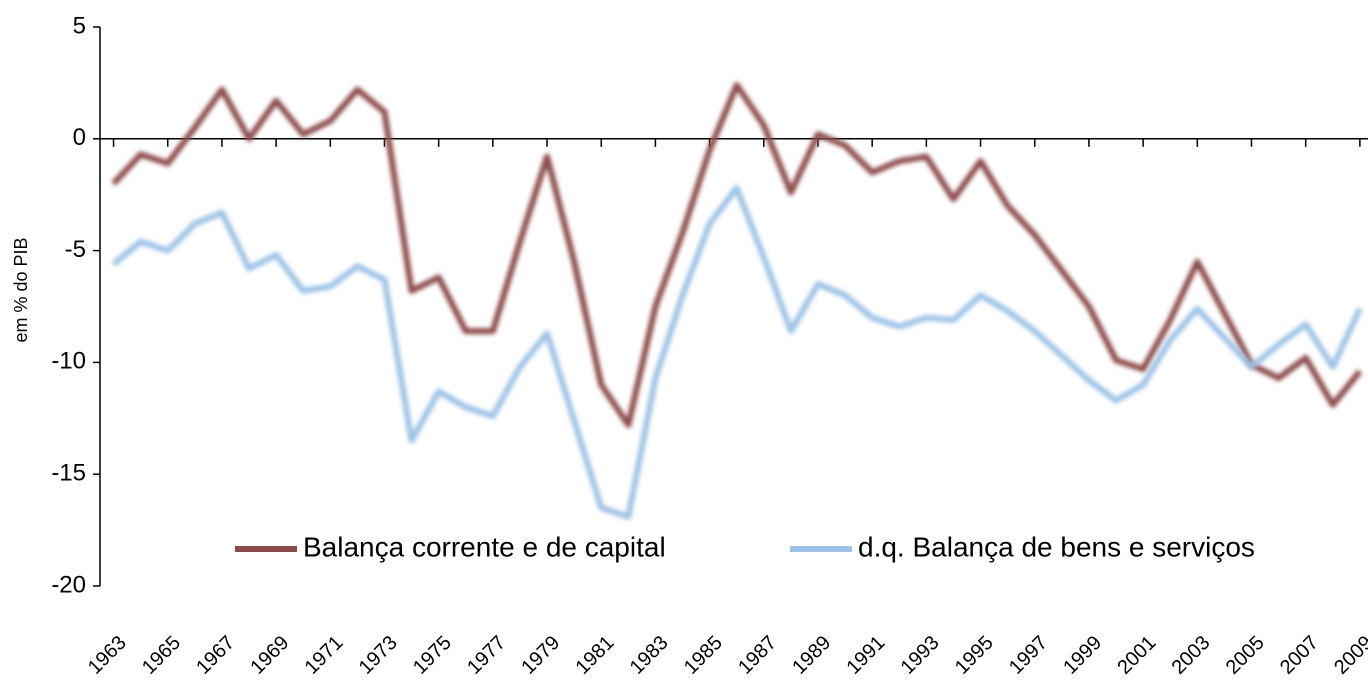 This screenshot has width=1368, height=685. What do you see at coordinates (865, 655) in the screenshot?
I see `x-tick-label: 1991` at bounding box center [865, 655].